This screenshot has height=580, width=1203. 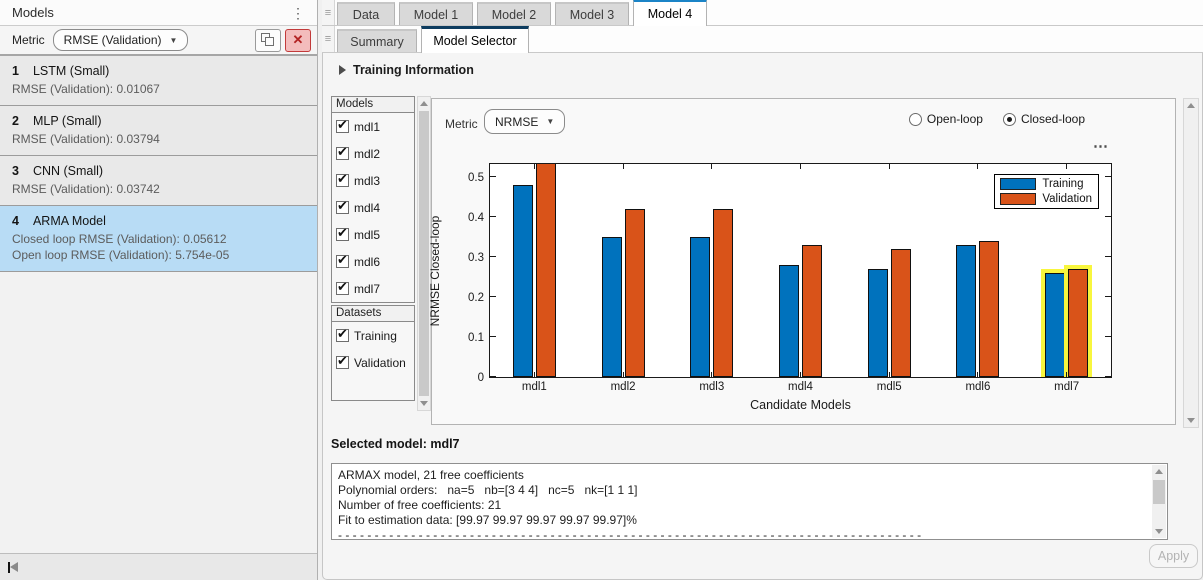 I want to click on metric-dropdown: RMSE (Validation) ▼, so click(x=120, y=40).